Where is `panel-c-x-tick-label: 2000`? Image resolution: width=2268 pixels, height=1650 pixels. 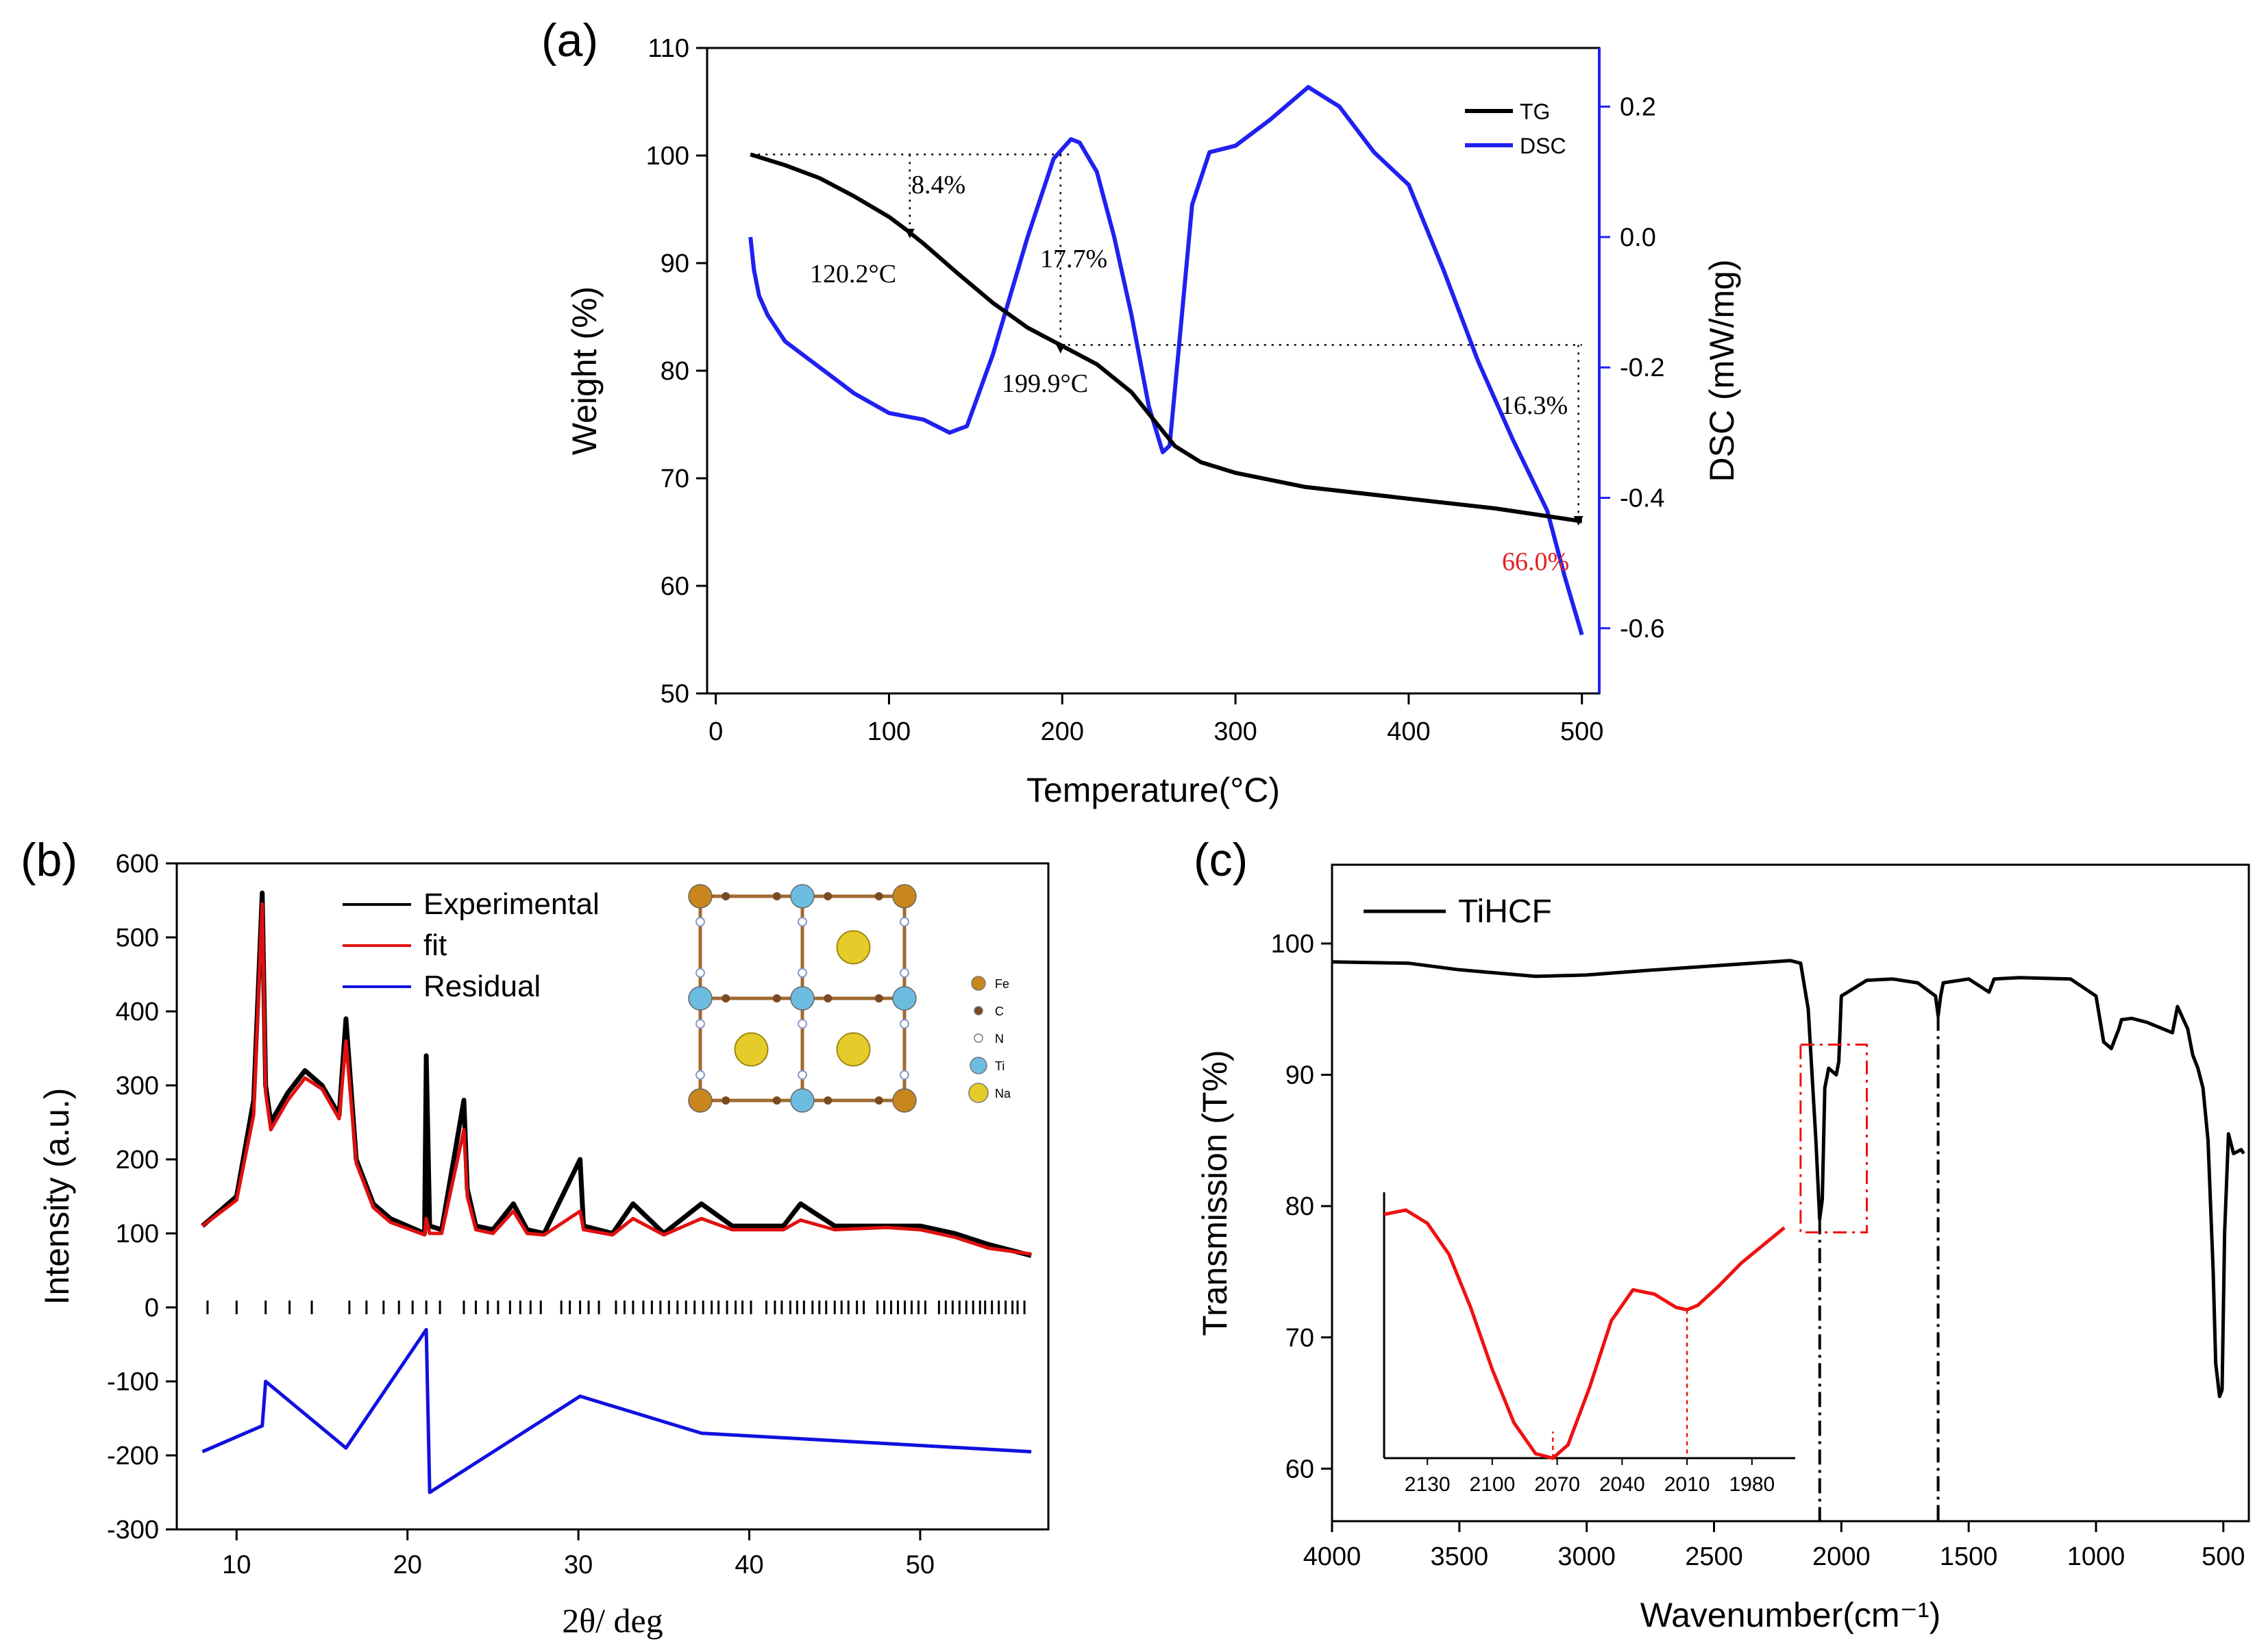
panel-c-x-tick-label: 2000 is located at coordinates (1841, 1556).